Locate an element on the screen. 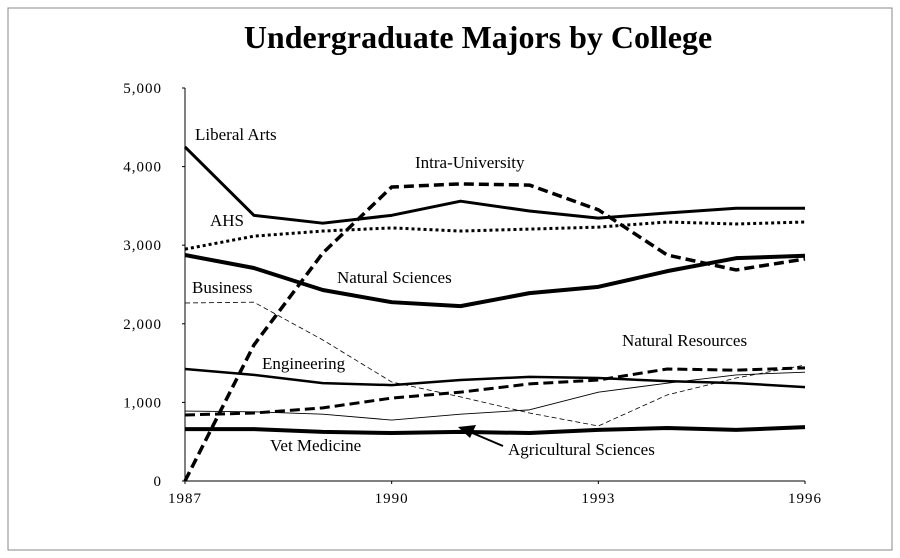 The height and width of the screenshot is (558, 900). series-label: Intra-University is located at coordinates (470, 162).